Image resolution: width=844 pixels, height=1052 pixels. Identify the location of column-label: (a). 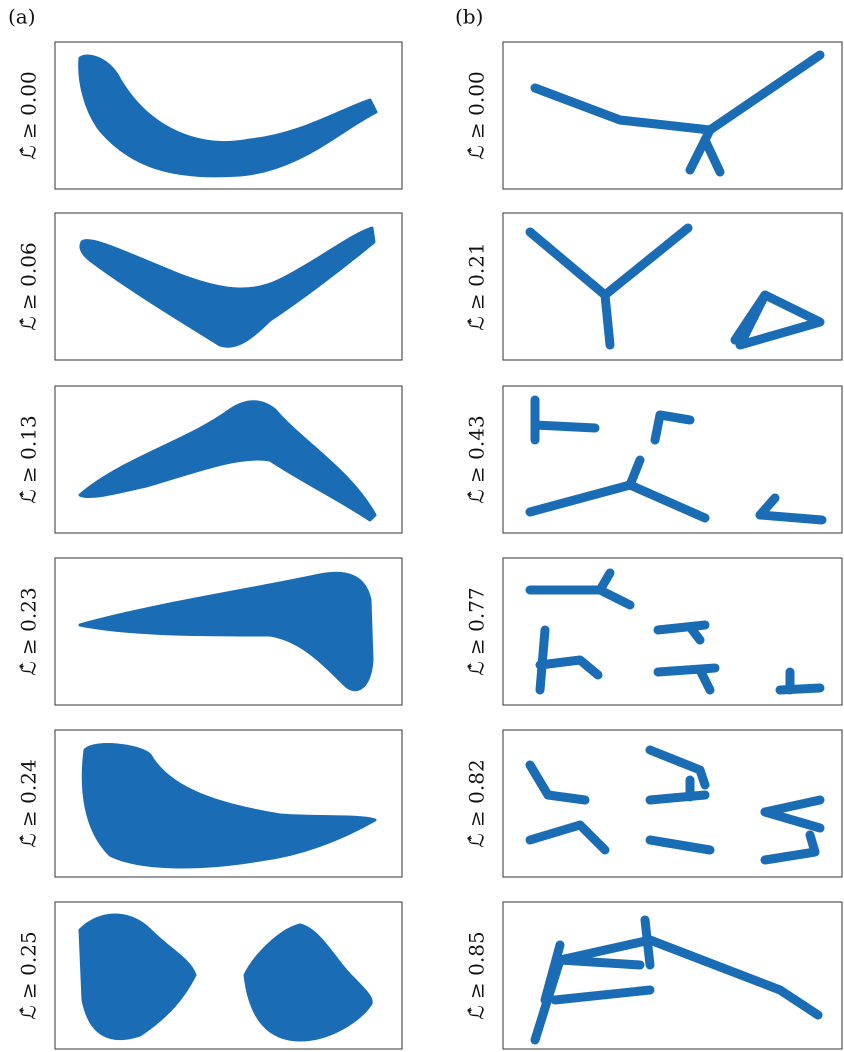
(22, 17).